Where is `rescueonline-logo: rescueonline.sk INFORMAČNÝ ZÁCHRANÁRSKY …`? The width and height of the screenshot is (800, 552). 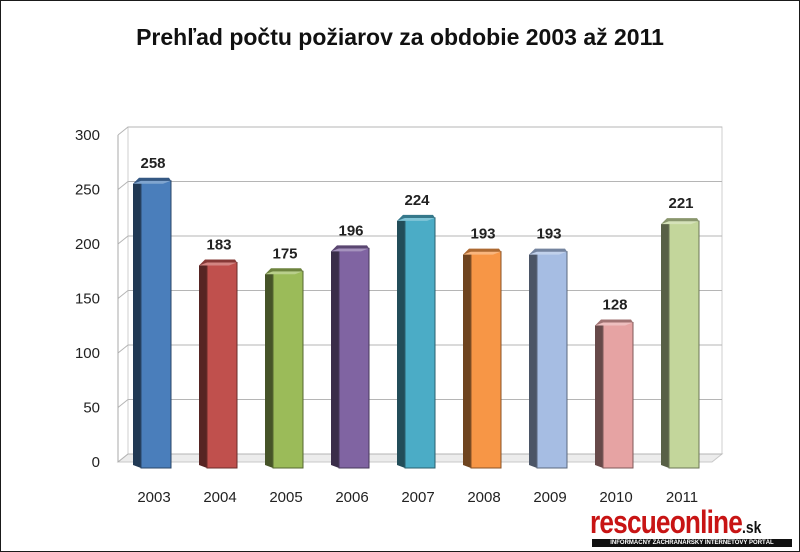 rescueonline-logo: rescueonline.sk INFORMAČNÝ ZÁCHRANÁRSKY … is located at coordinates (692, 528).